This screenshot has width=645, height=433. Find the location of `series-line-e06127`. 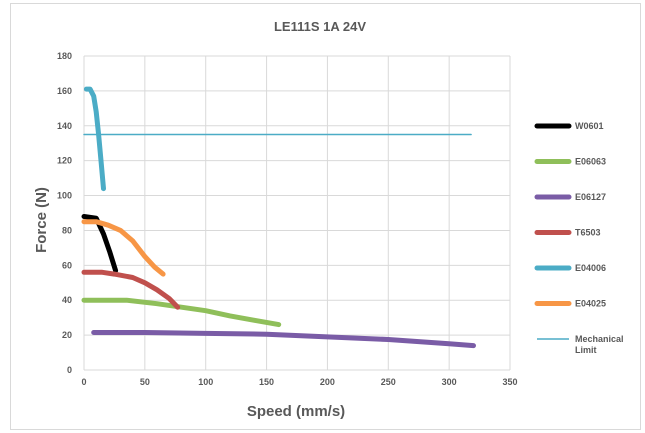

series-line-e06127 is located at coordinates (283, 339).